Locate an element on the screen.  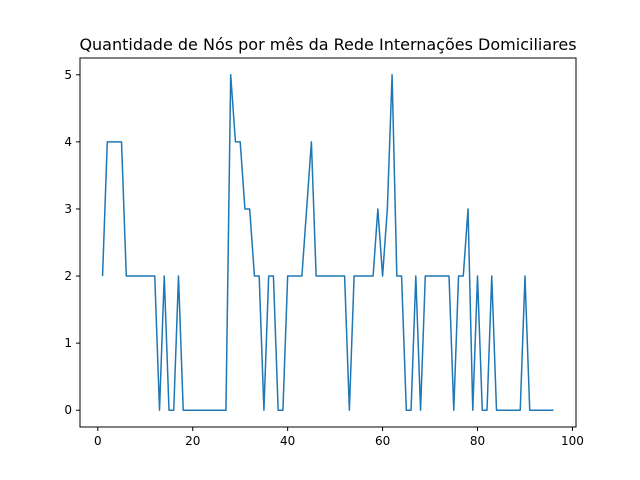
x-tick-label: 100 is located at coordinates (572, 441).